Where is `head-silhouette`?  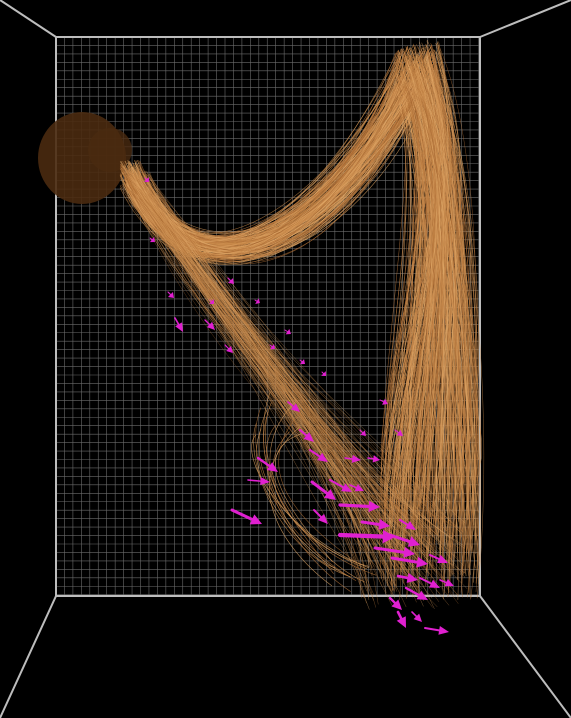
head-silhouette is located at coordinates (85, 158).